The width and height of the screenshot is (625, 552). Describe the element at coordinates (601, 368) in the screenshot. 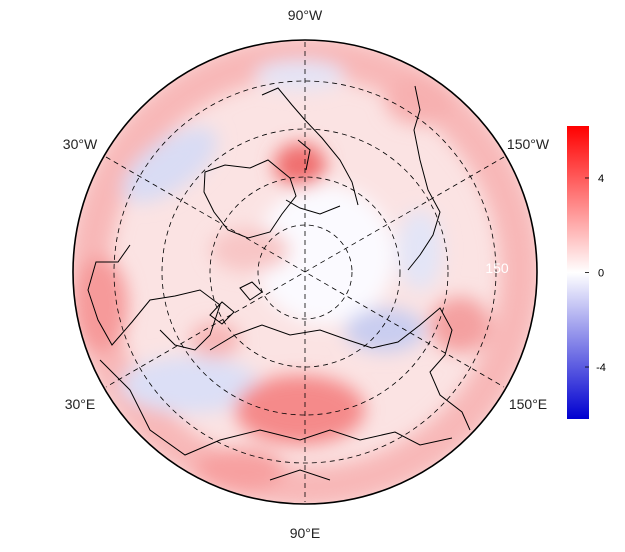

I see `colorbar-tick-label: -4` at that location.